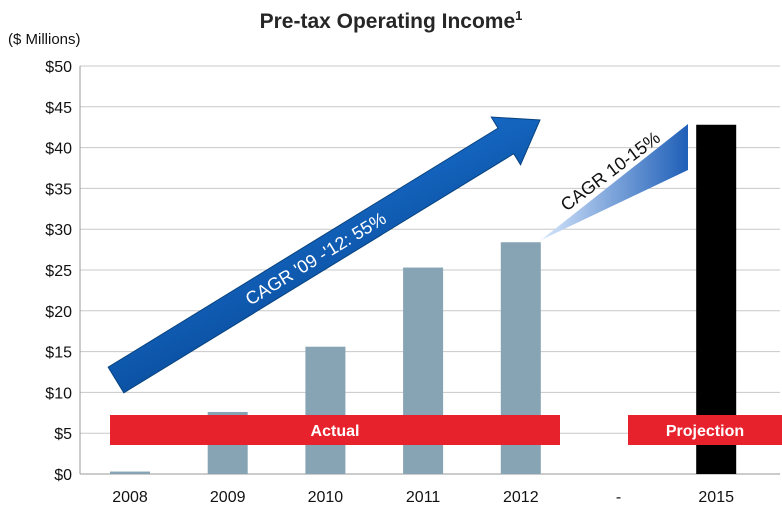 The height and width of the screenshot is (508, 782). I want to click on x-tick-label: 2015, so click(716, 497).